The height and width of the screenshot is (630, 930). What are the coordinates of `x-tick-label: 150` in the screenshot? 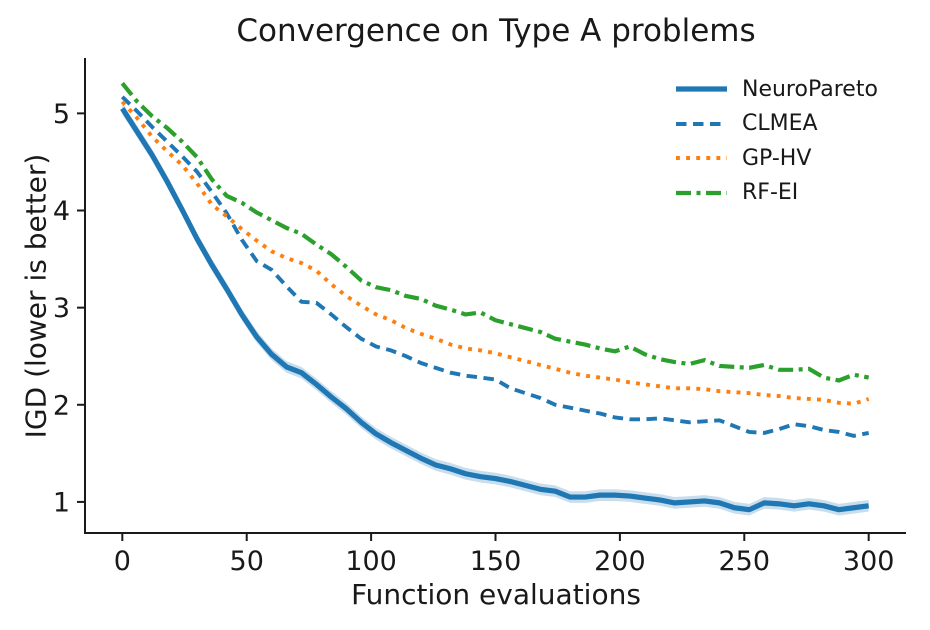 It's located at (496, 561).